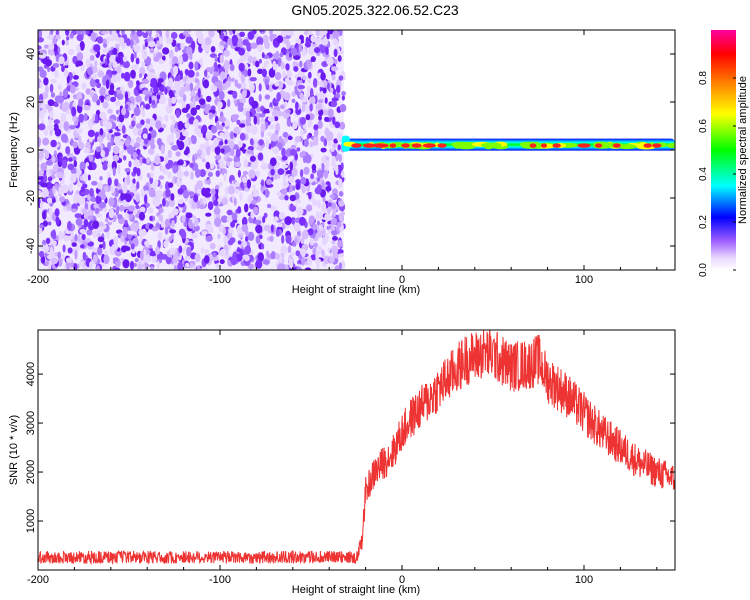  I want to click on snr-x-tick-label: 0, so click(402, 580).